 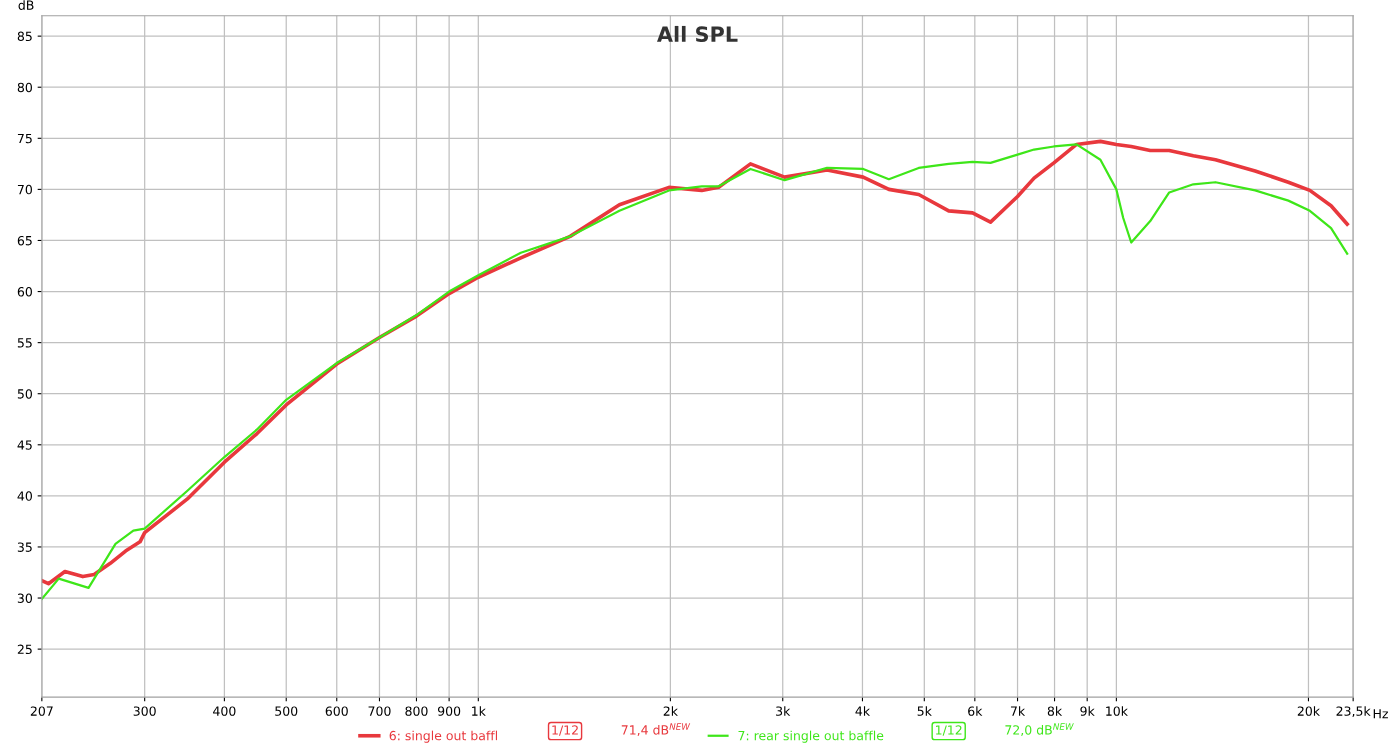 What do you see at coordinates (656, 729) in the screenshot?
I see `text: 71,4 dB$^{NEW}$` at bounding box center [656, 729].